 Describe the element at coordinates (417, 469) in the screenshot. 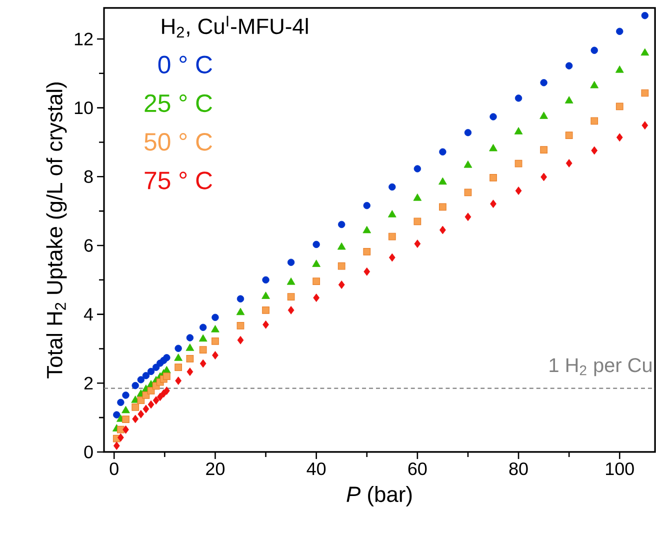

I see `x-tick-label: 60` at that location.